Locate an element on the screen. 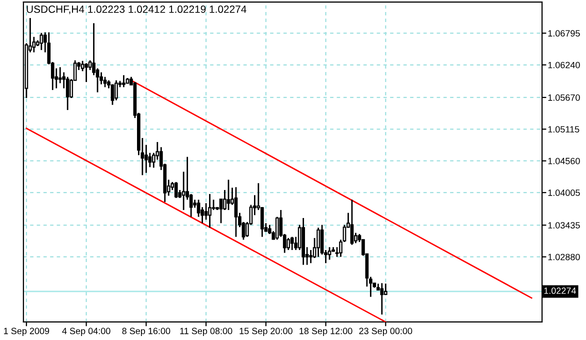  x-tick-label: 15 Sep 20:00 is located at coordinates (266, 332).